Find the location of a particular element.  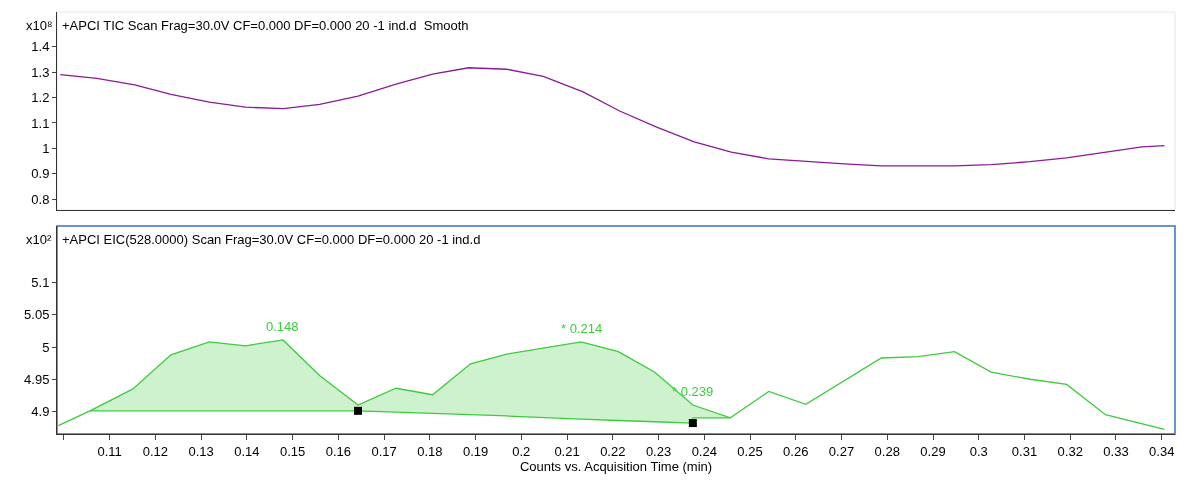

x-tick-label: 0.25 is located at coordinates (750, 451).